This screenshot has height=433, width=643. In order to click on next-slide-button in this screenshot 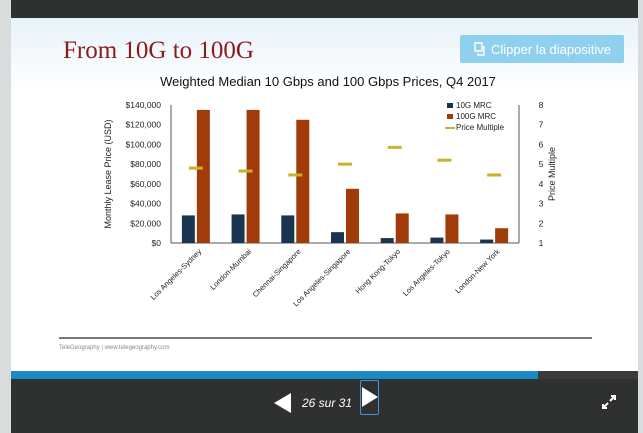, I will do `click(369, 397)`.